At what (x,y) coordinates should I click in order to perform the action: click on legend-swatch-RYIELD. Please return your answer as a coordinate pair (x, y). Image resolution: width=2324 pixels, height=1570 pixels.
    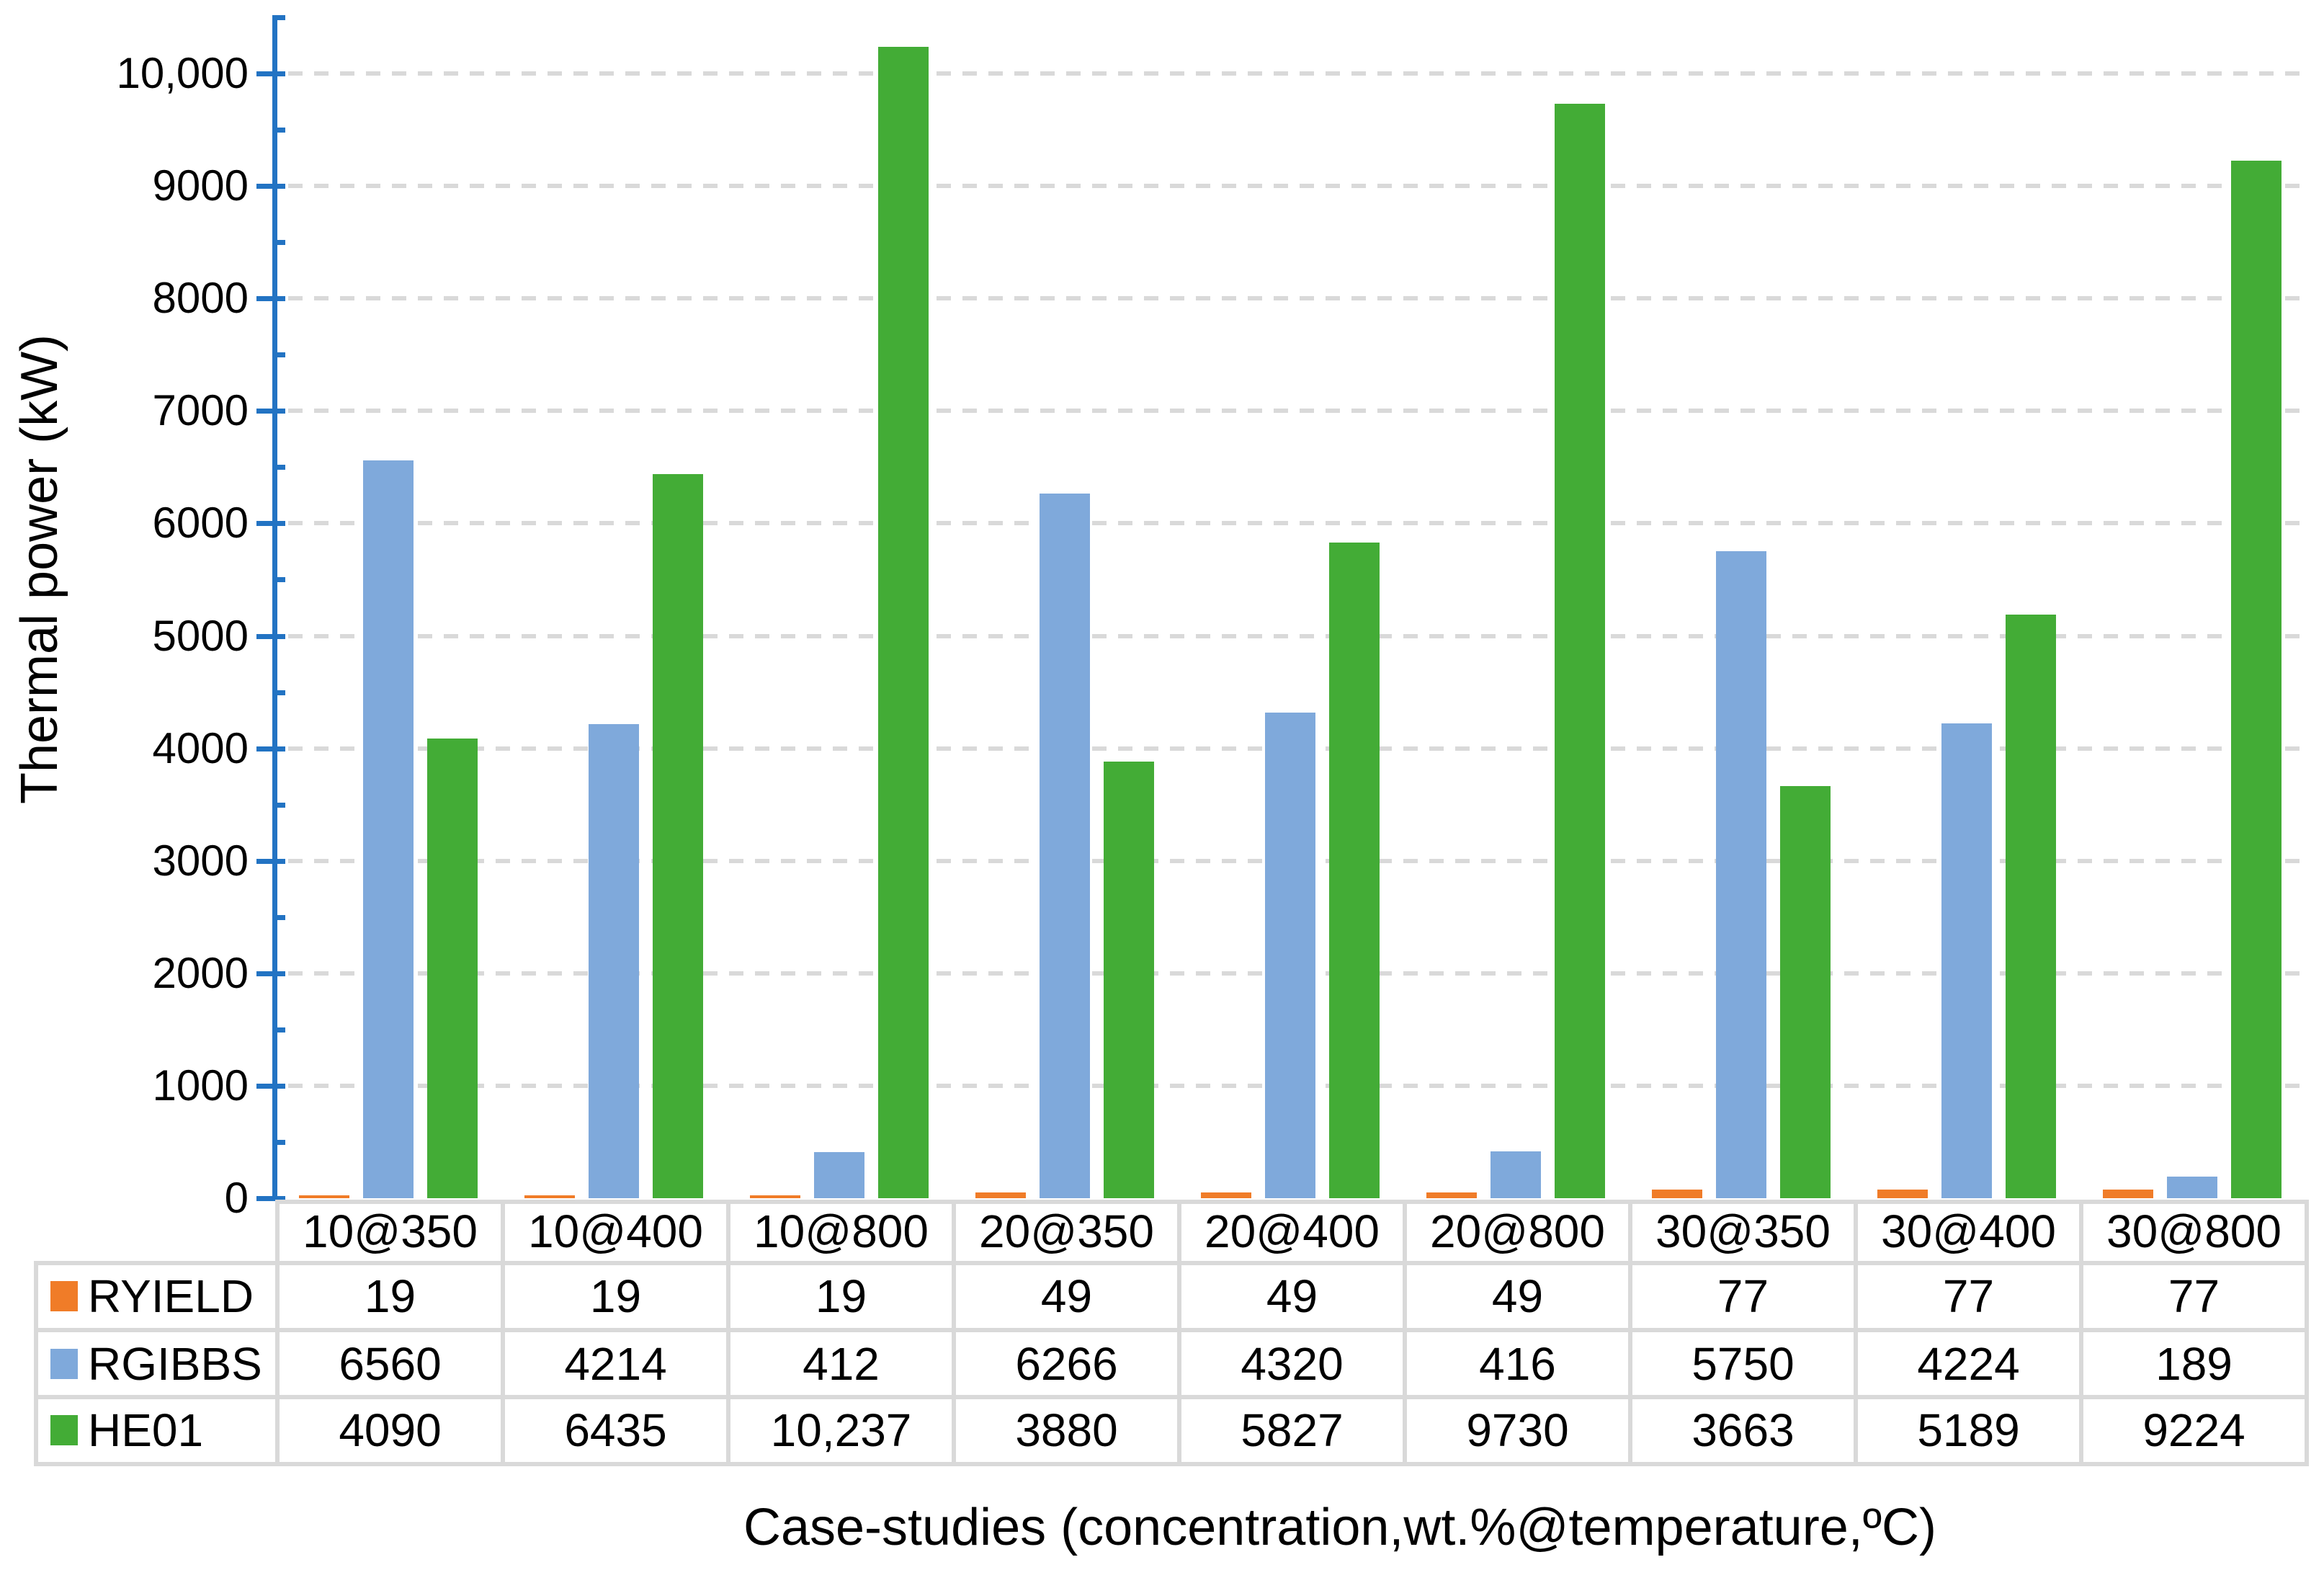
    Looking at the image, I should click on (64, 1296).